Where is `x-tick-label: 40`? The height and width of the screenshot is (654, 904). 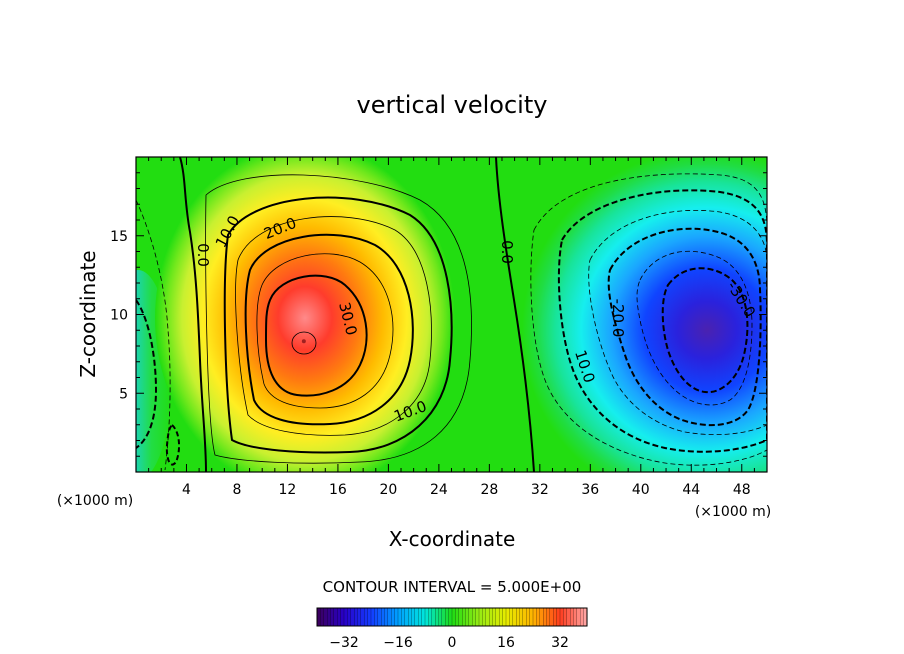 x-tick-label: 40 is located at coordinates (641, 490).